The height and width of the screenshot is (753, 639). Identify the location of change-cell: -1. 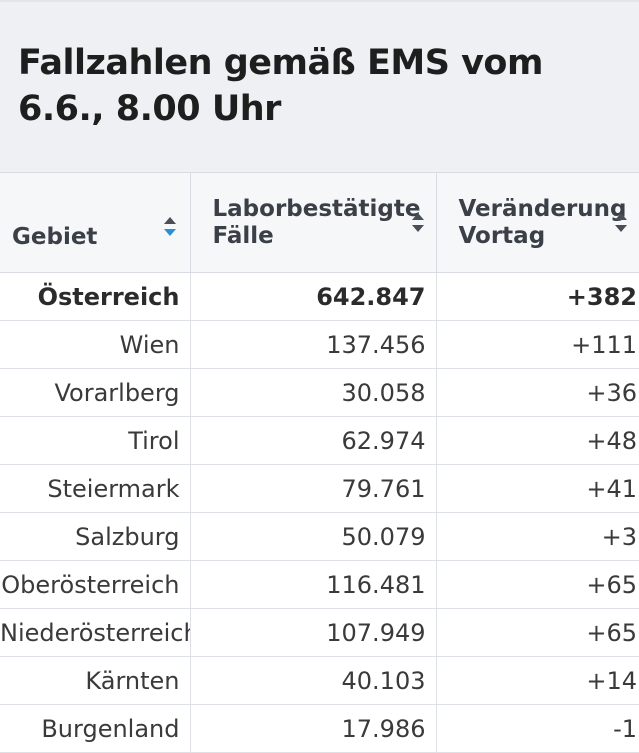
(537, 728).